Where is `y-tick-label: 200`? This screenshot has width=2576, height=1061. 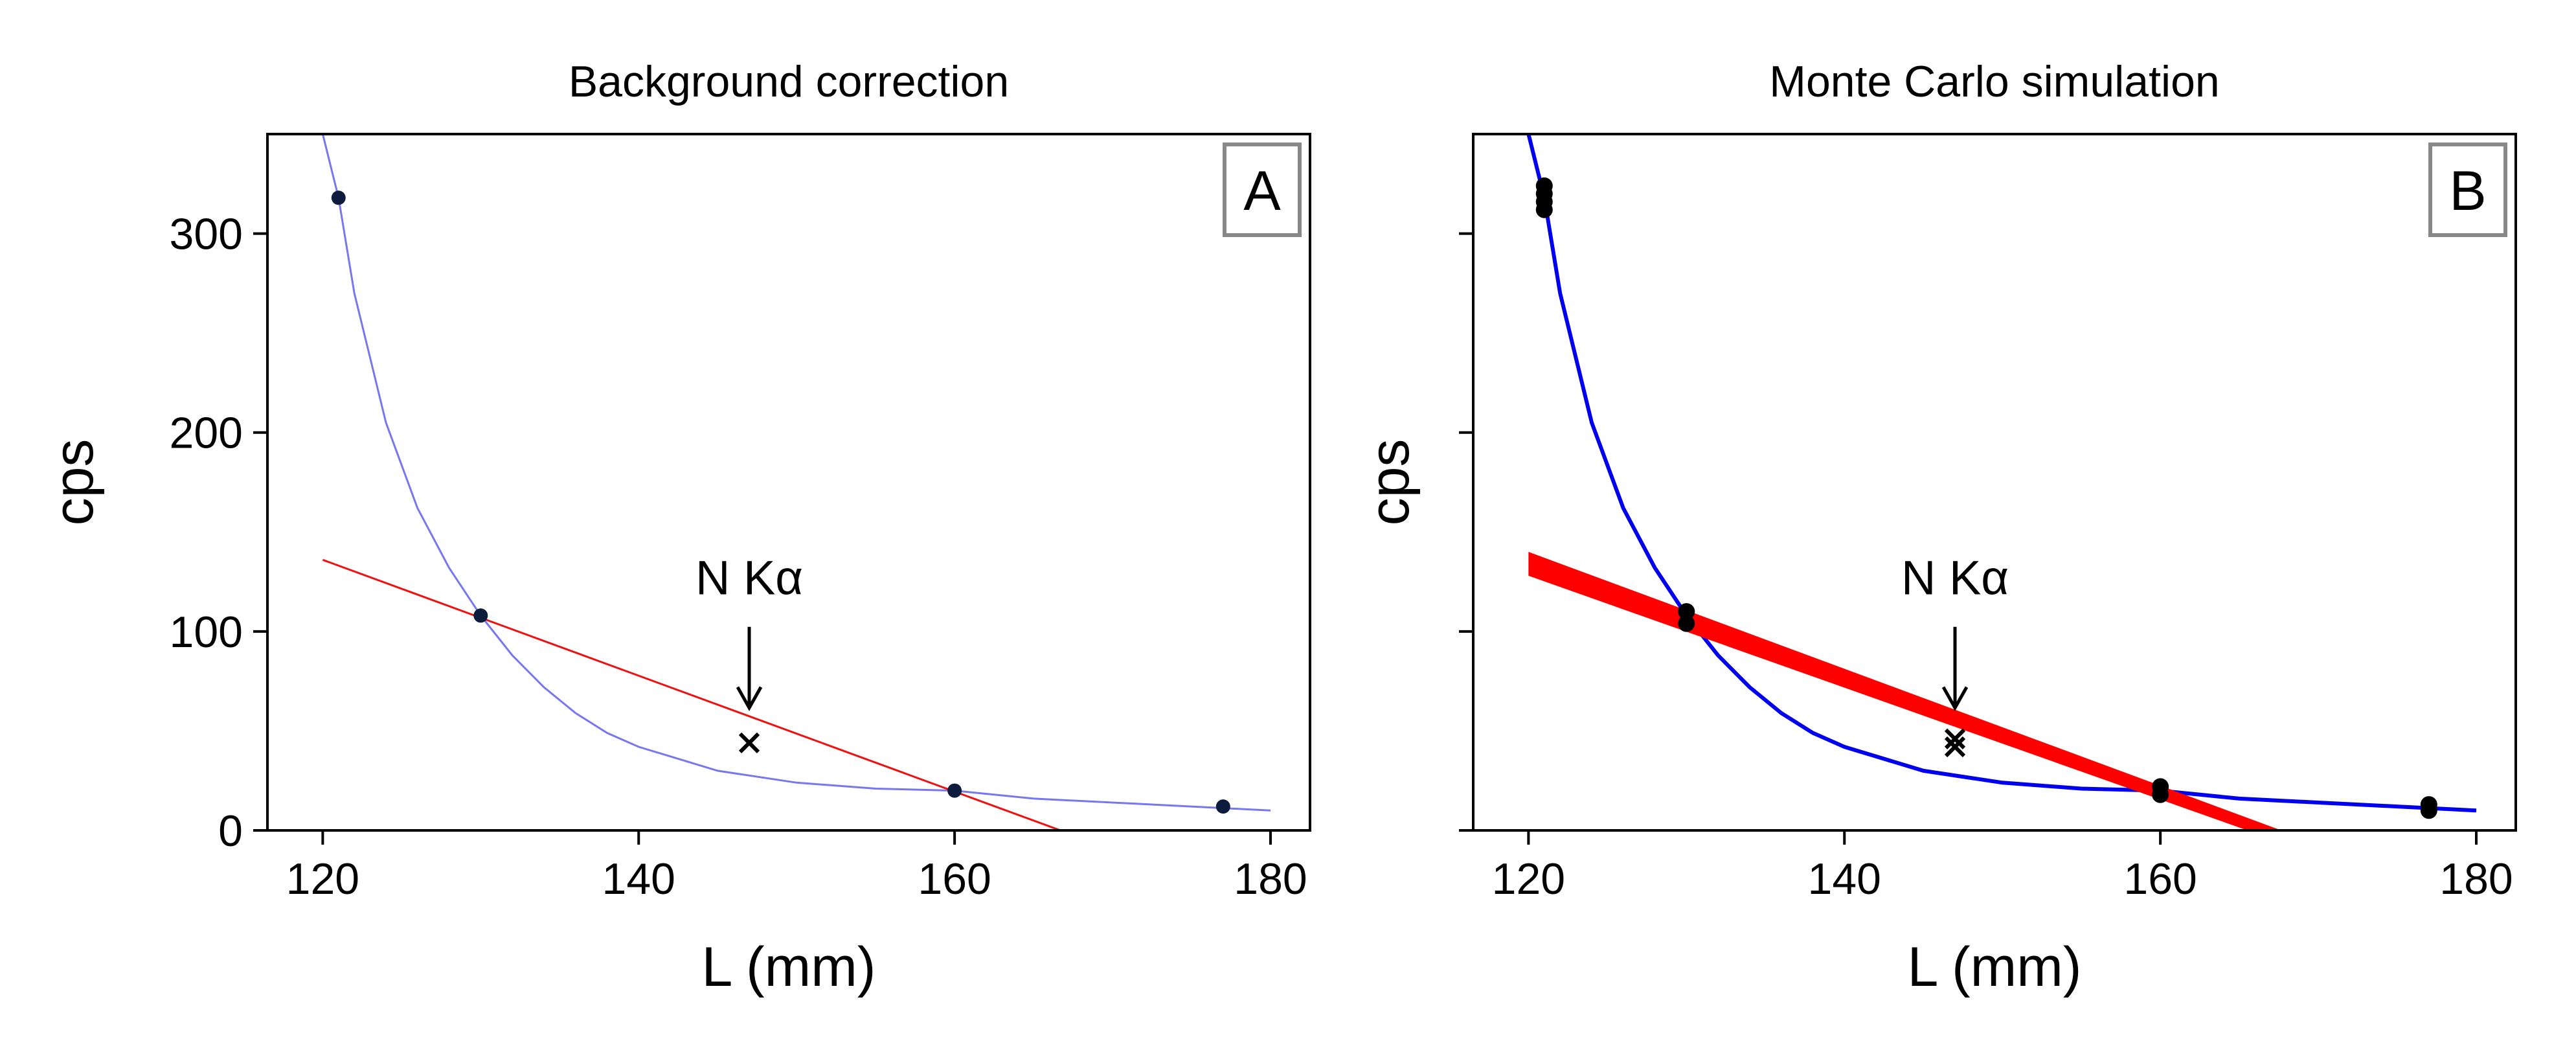 y-tick-label: 200 is located at coordinates (207, 433).